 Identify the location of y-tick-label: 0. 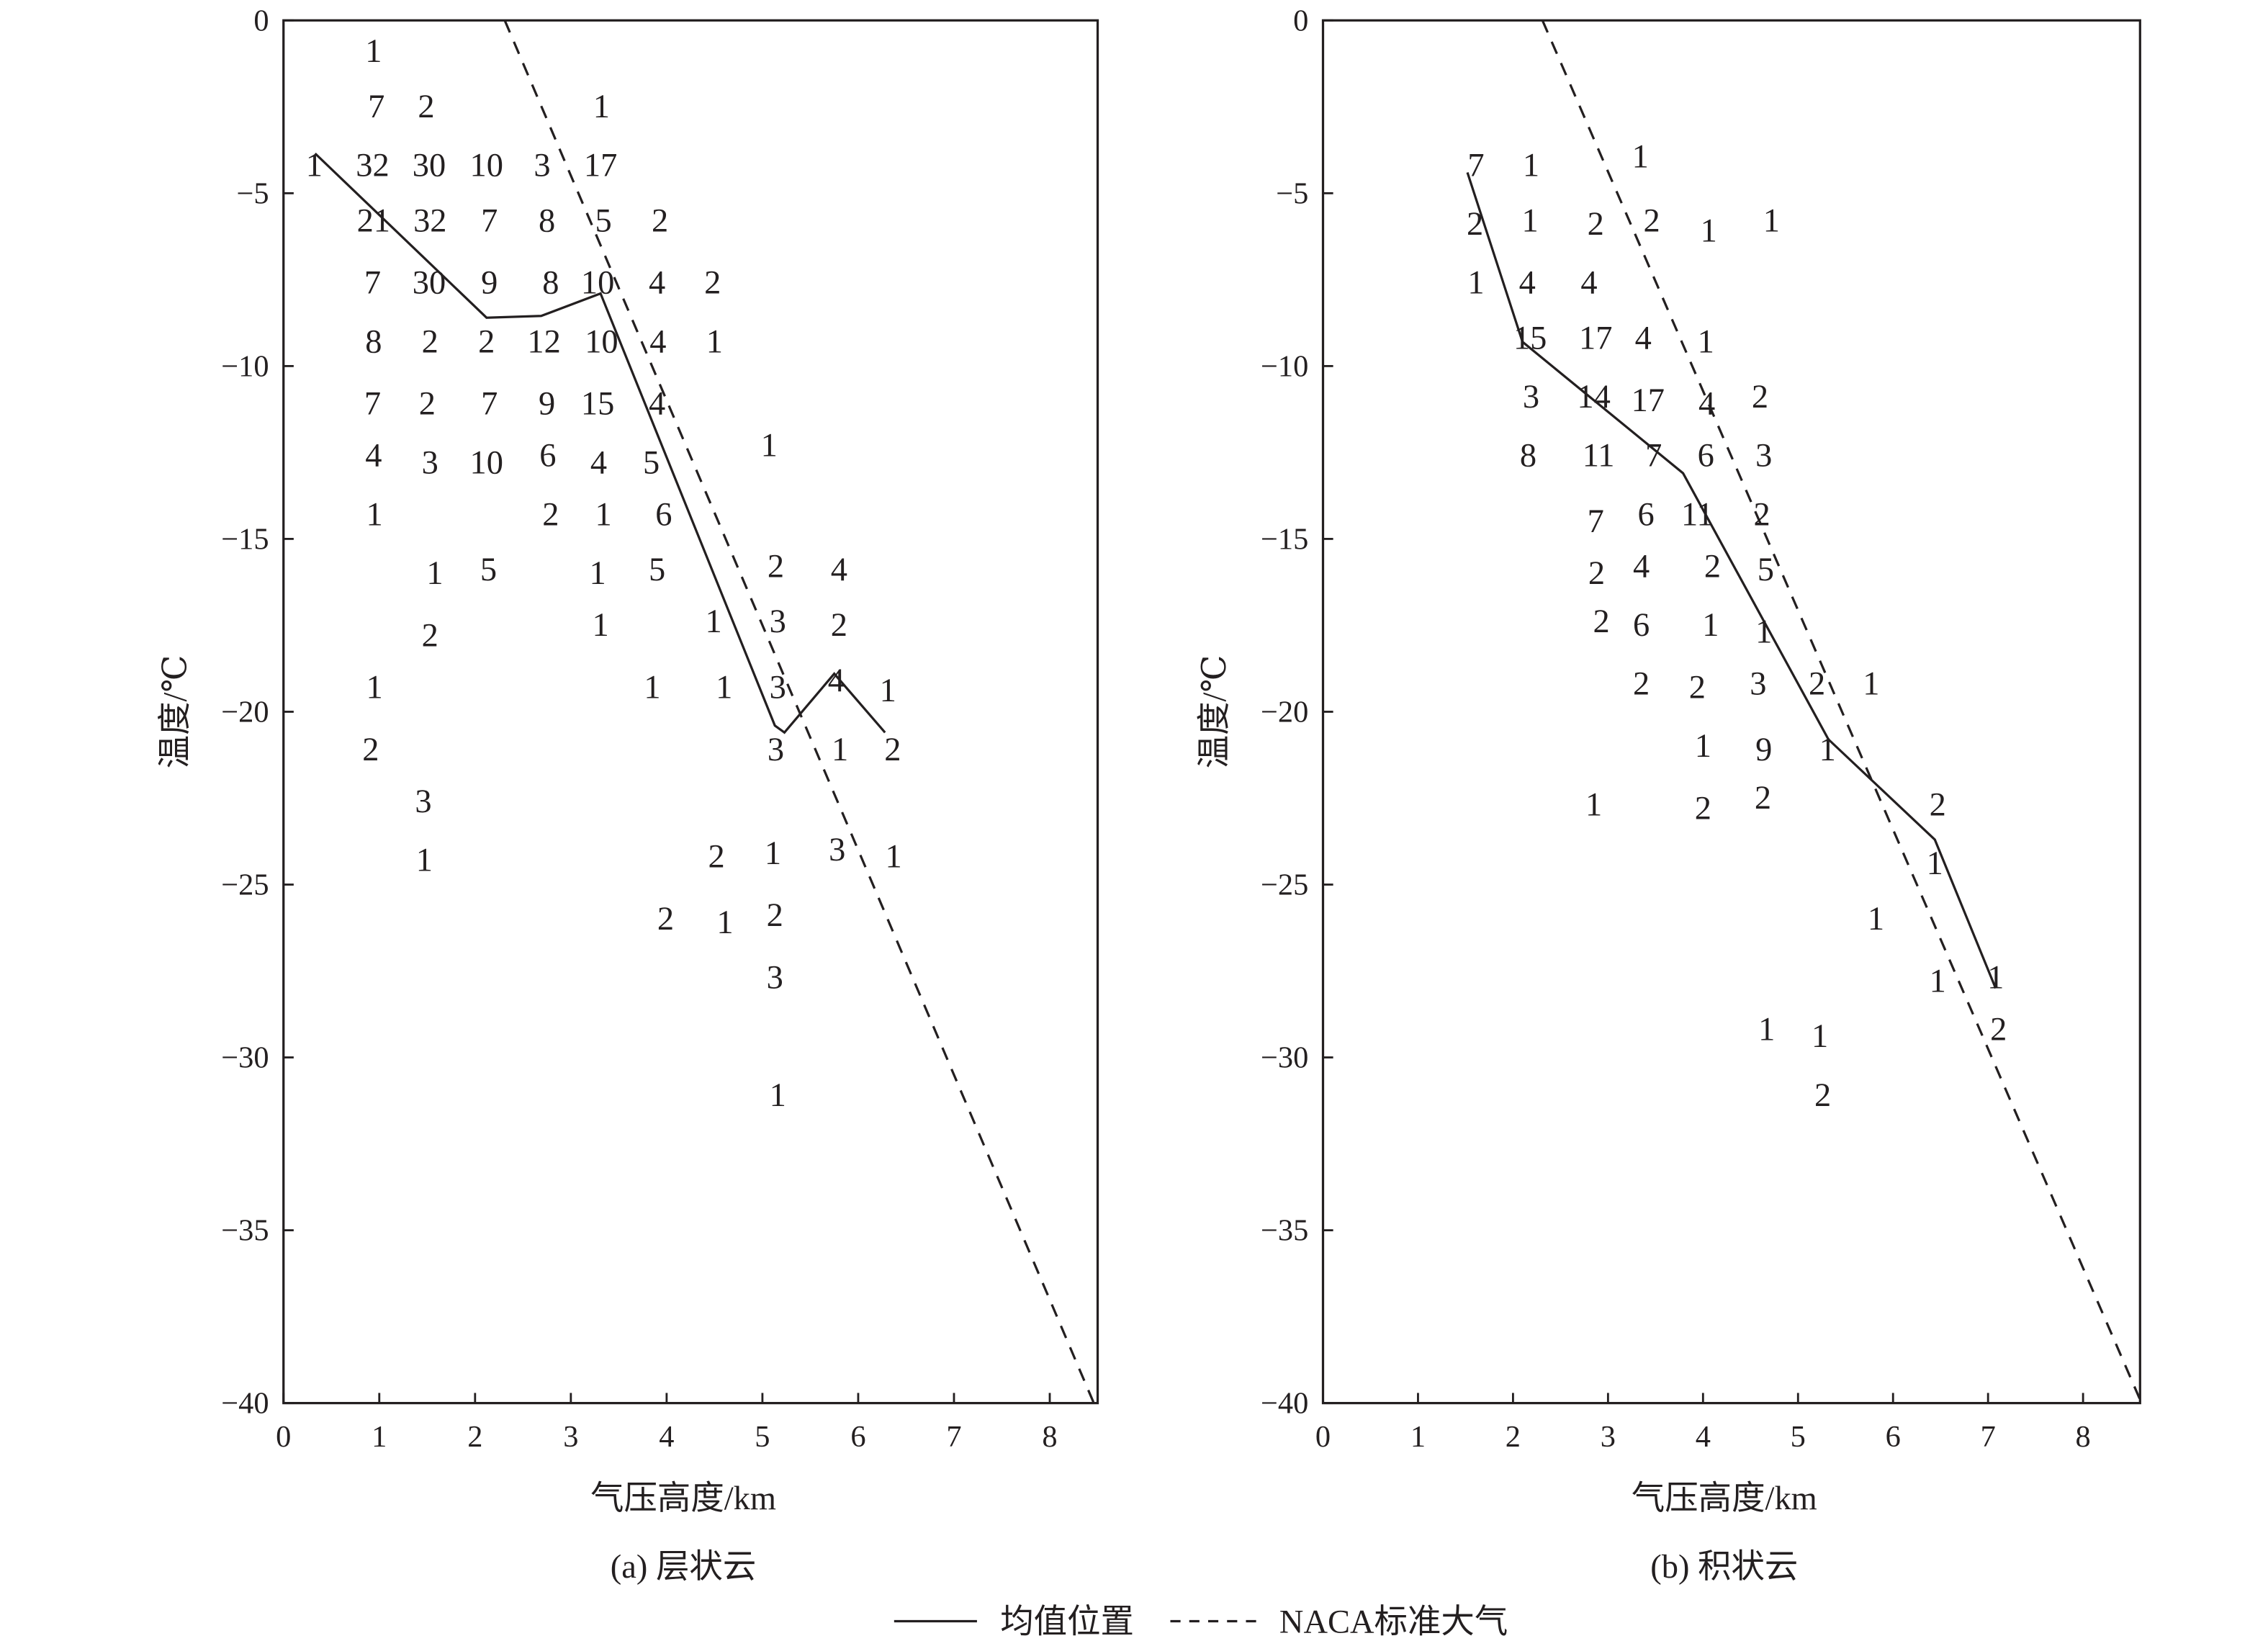
(1300, 20).